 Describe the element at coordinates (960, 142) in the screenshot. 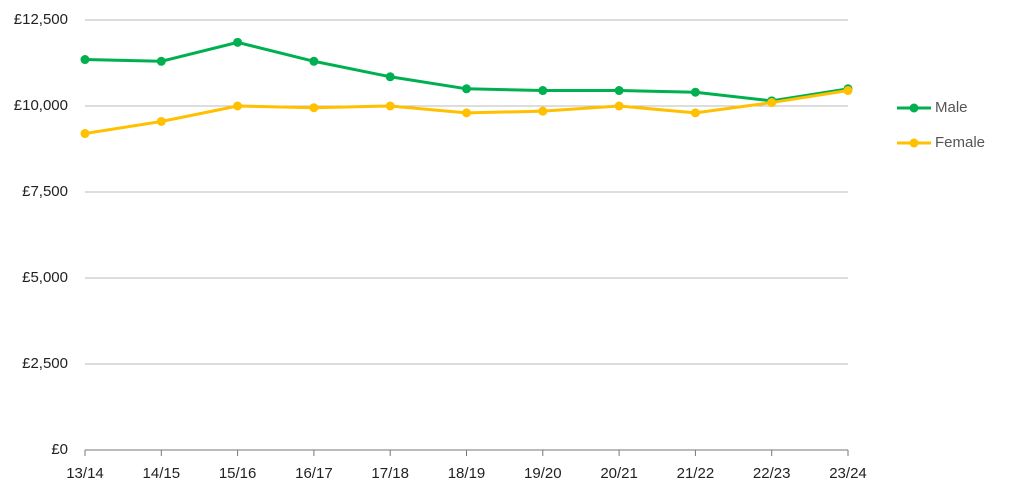

I see `legend-label: Female` at that location.